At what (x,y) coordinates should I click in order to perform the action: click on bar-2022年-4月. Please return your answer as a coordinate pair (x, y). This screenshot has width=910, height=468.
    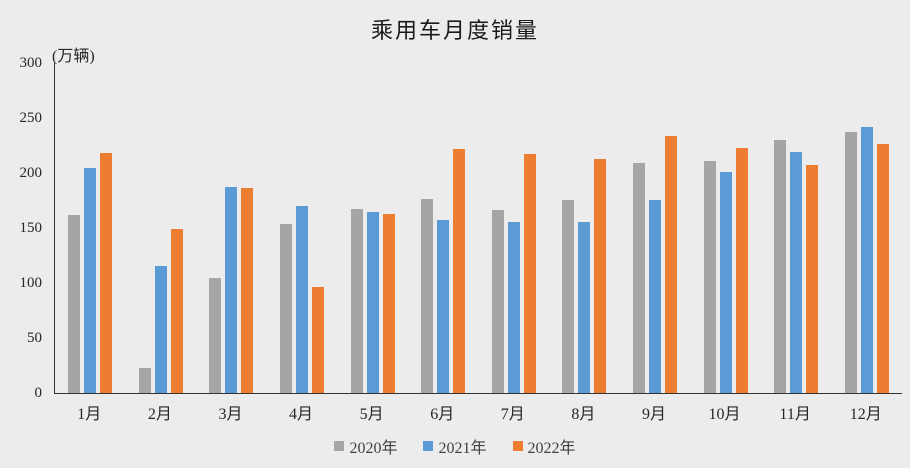
    Looking at the image, I should click on (318, 339).